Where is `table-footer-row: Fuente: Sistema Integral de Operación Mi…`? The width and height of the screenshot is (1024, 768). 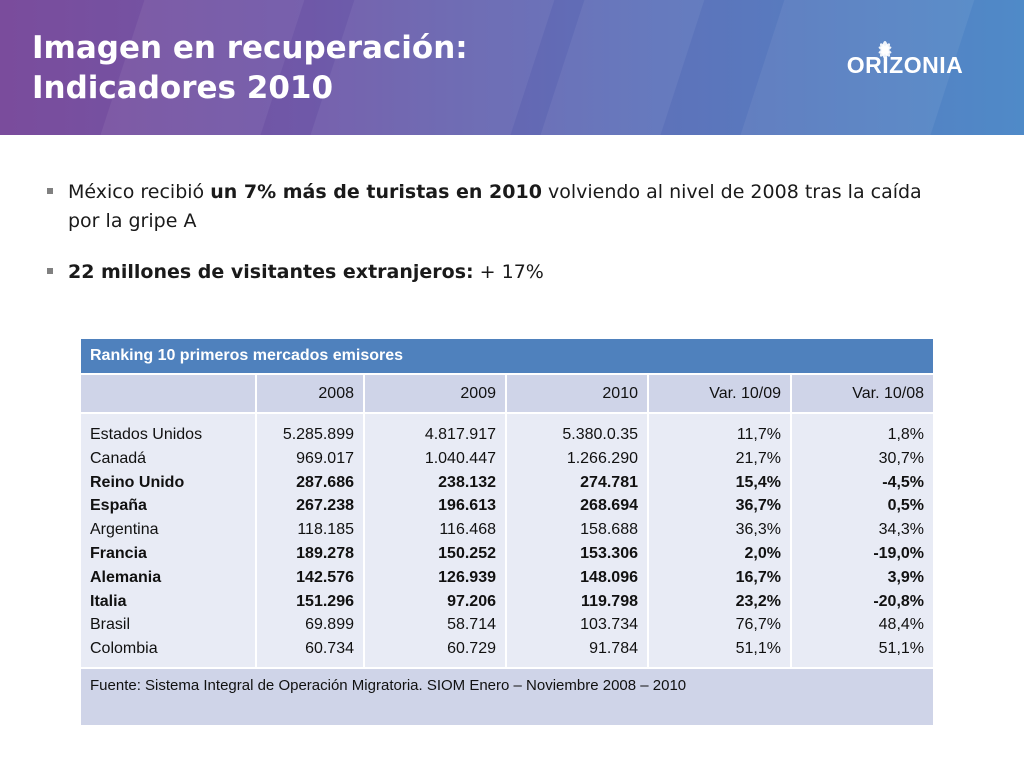 table-footer-row: Fuente: Sistema Integral de Operación Mi… is located at coordinates (507, 696).